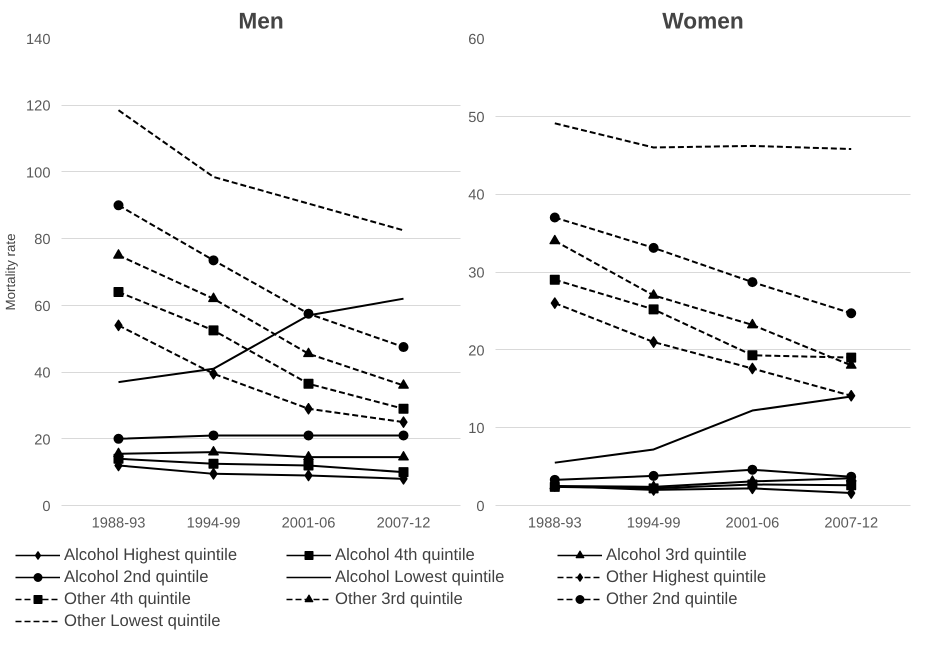 The width and height of the screenshot is (929, 658). Describe the element at coordinates (476, 274) in the screenshot. I see `y-tick-label: 30` at that location.